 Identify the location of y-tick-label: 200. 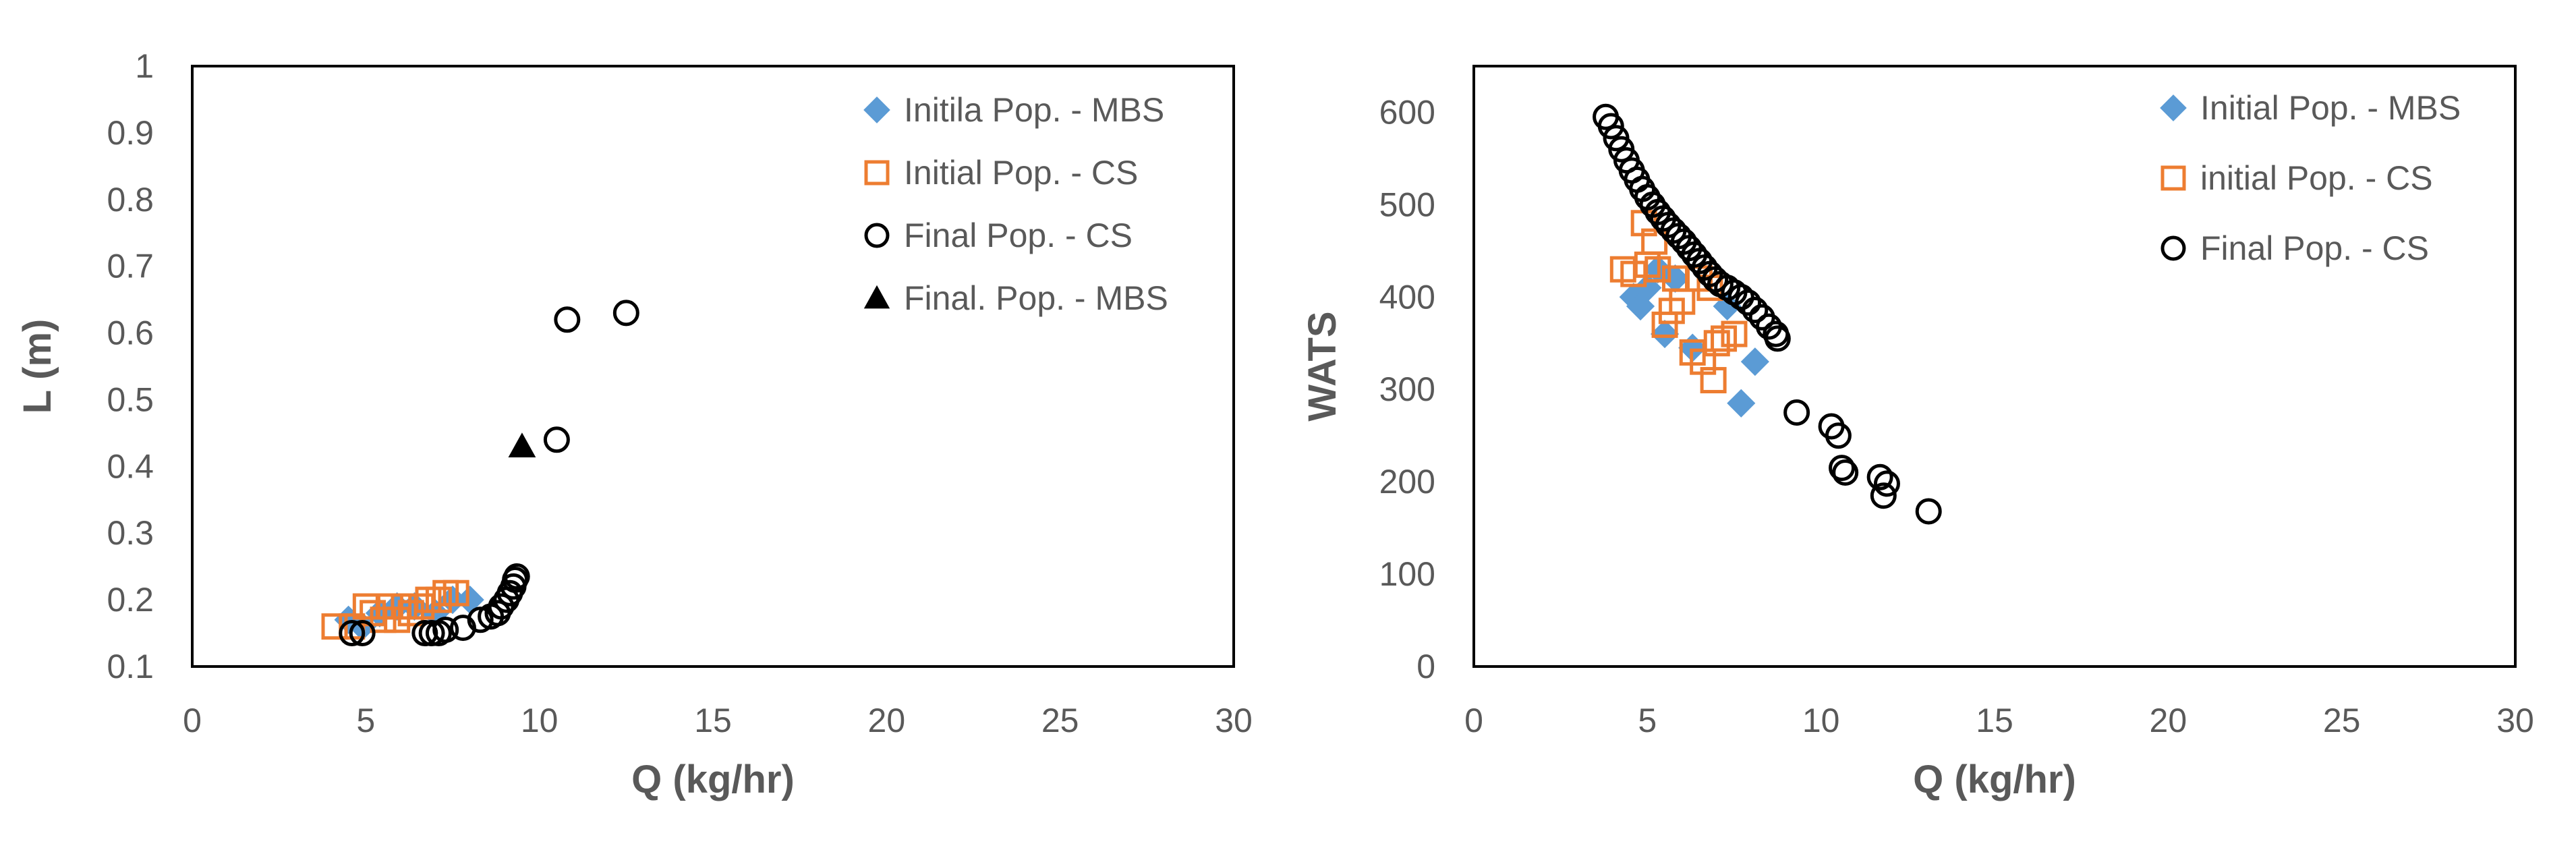
(1407, 482).